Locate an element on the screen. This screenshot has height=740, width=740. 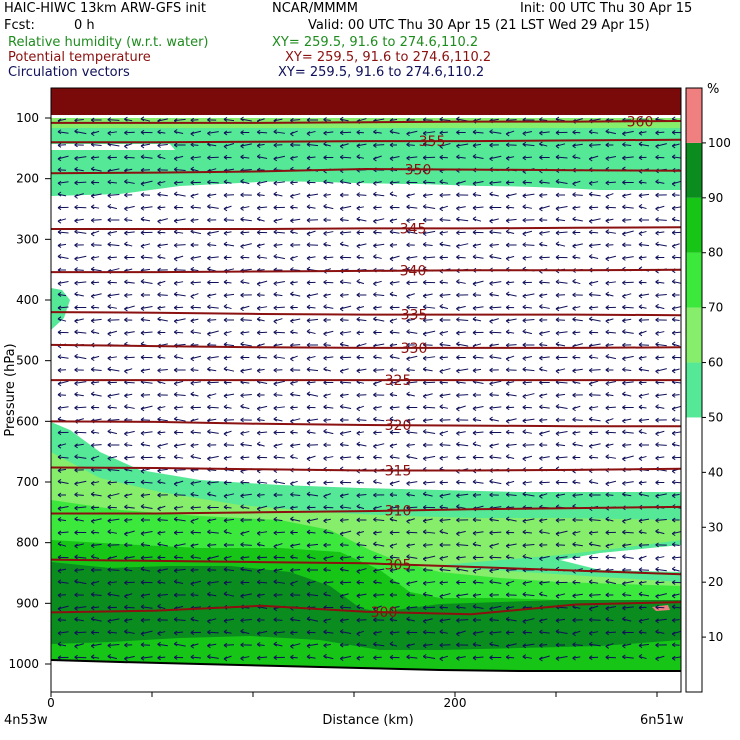
rh-fill-50-mid-left is located at coordinates (60, 309).